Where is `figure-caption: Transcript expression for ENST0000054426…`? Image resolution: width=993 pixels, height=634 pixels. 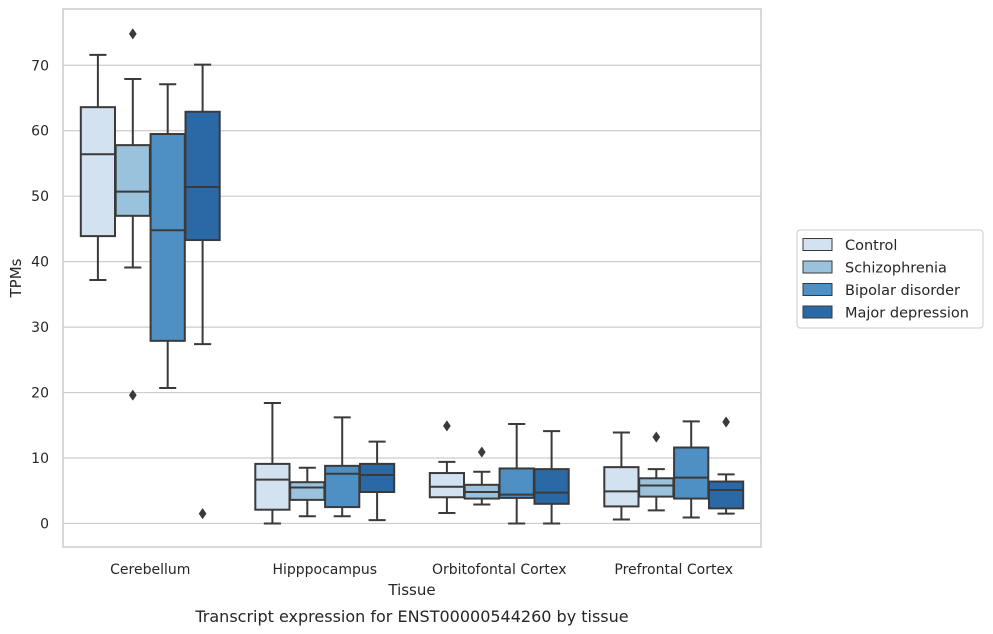 figure-caption: Transcript expression for ENST0000054426… is located at coordinates (411, 616).